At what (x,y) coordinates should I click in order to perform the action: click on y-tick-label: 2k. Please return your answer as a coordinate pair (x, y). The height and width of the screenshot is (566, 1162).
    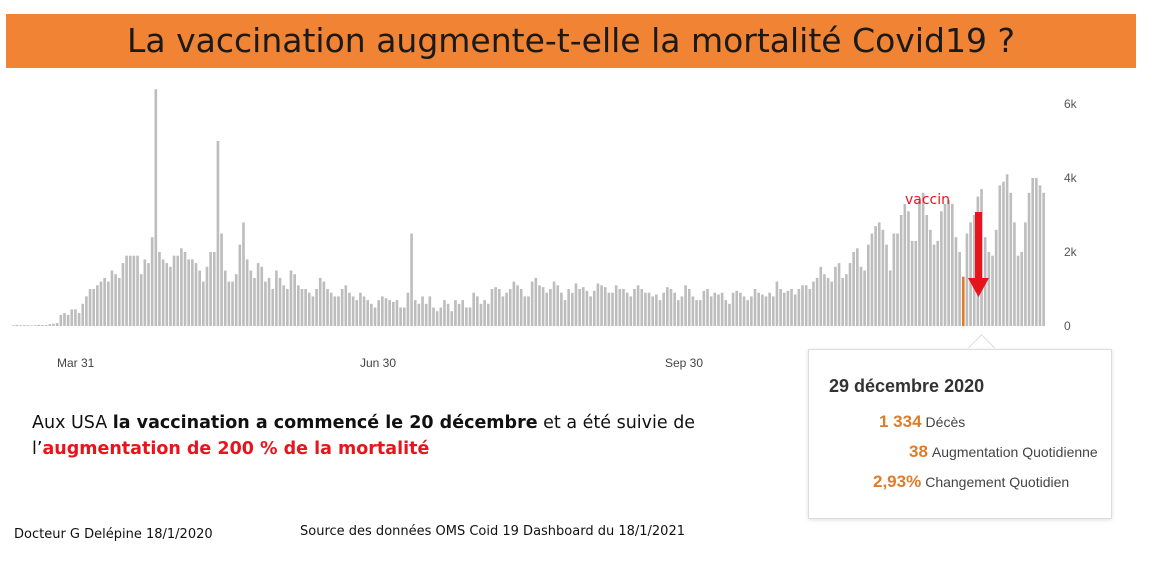
    Looking at the image, I should click on (1071, 252).